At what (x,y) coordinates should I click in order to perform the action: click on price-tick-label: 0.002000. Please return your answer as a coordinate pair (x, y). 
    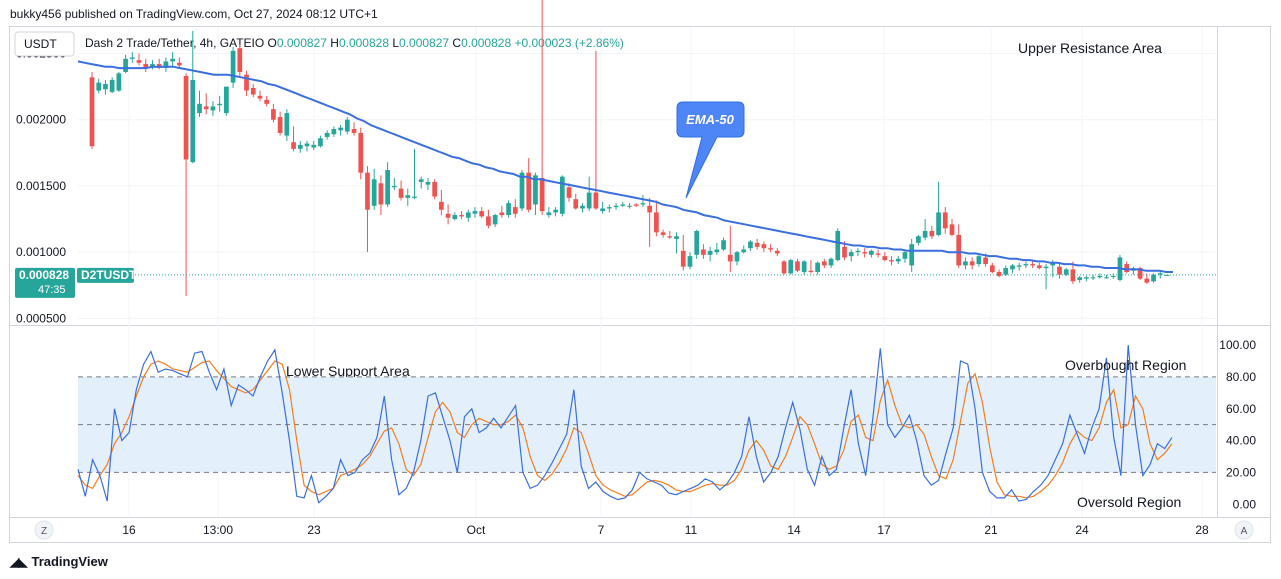
    Looking at the image, I should click on (41, 120).